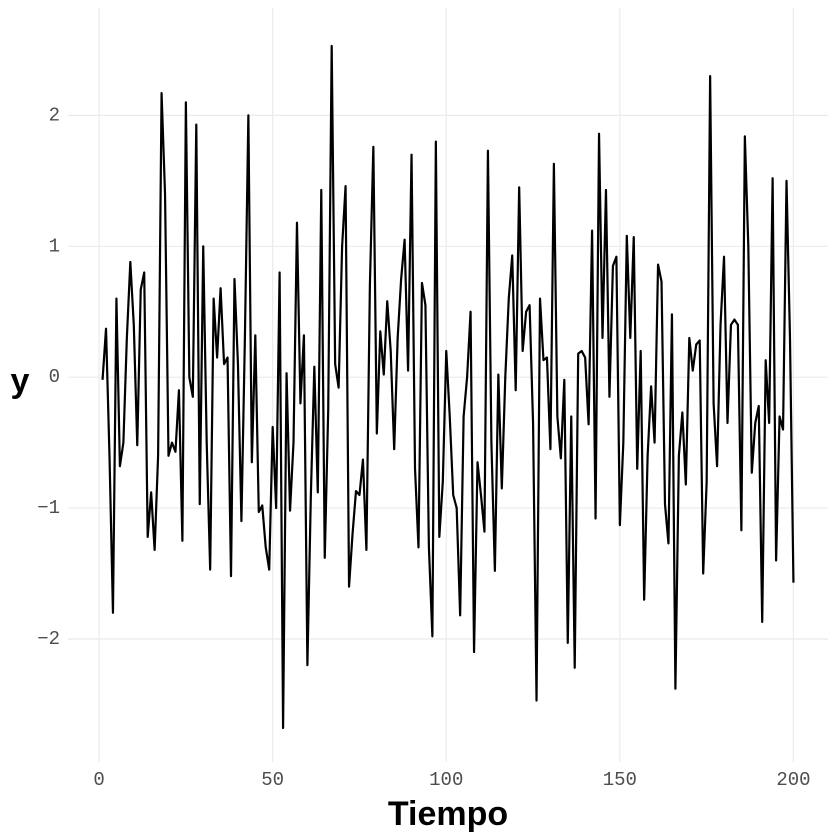 This screenshot has height=840, width=840. Describe the element at coordinates (20, 381) in the screenshot. I see `y-axis-title: y` at that location.